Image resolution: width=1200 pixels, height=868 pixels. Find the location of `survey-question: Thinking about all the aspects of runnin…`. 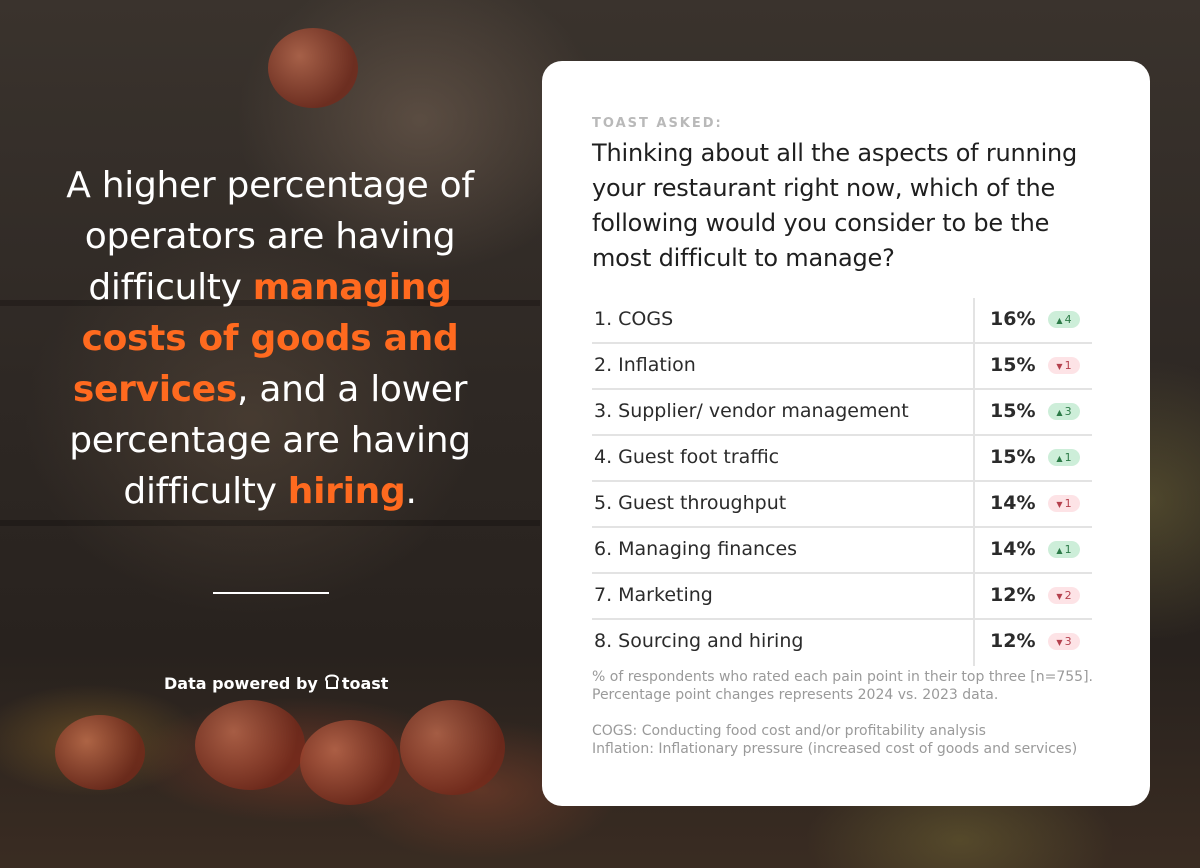

survey-question: Thinking about all the aspects of runnin… is located at coordinates (835, 205).